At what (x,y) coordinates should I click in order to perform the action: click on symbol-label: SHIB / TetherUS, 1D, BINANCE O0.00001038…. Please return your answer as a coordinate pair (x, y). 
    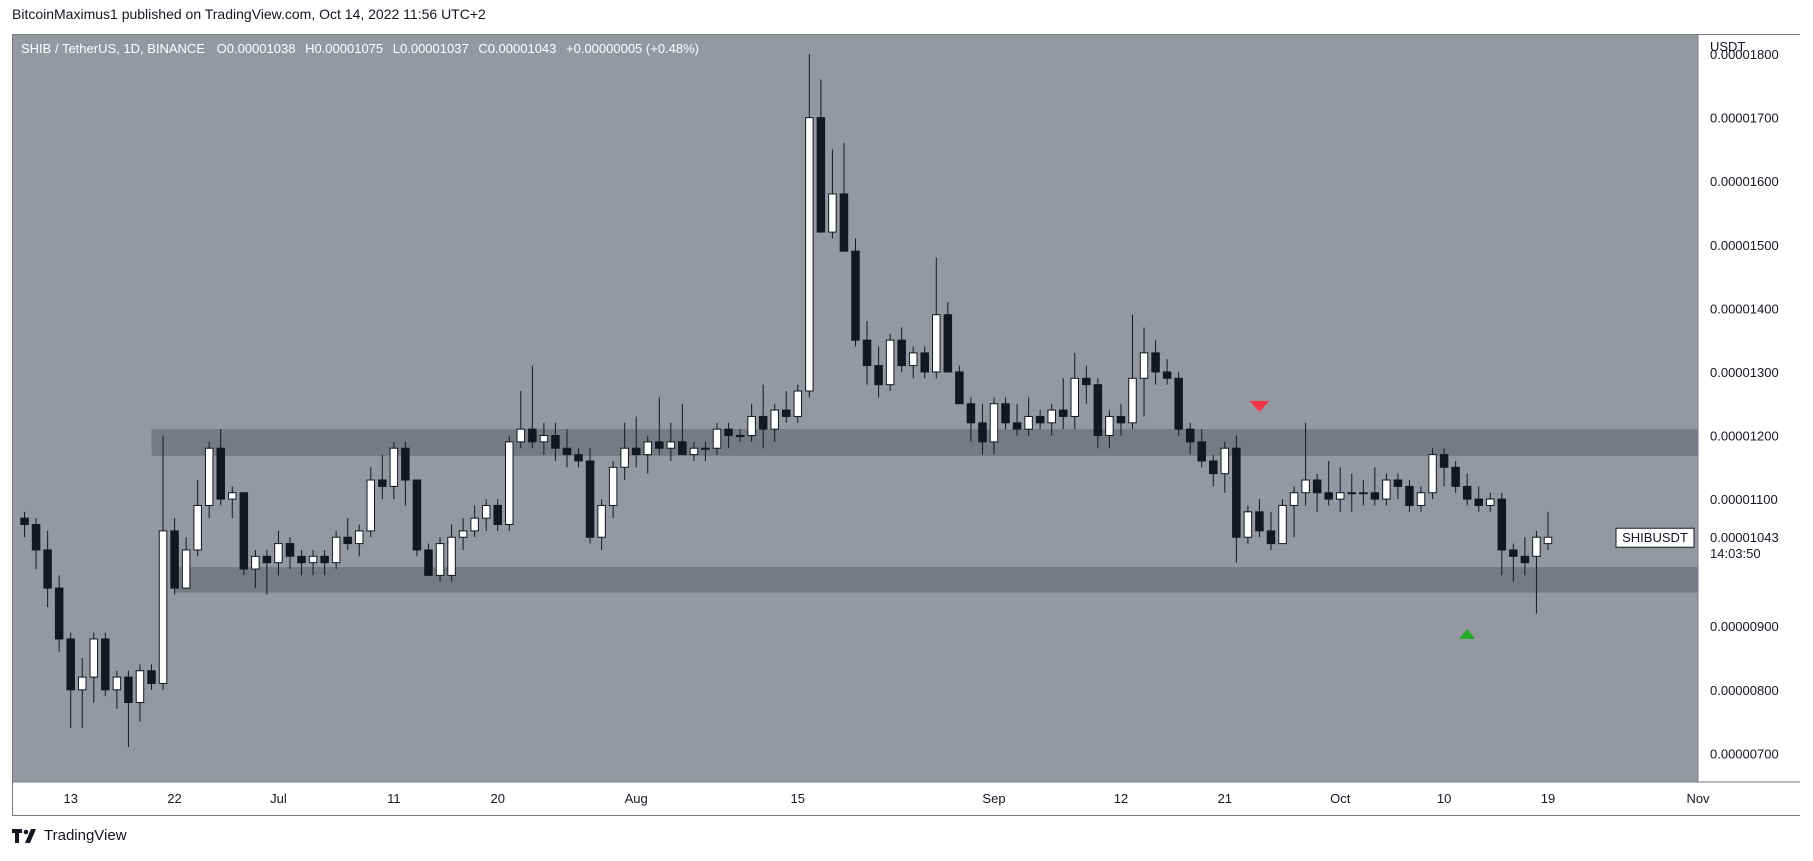
    Looking at the image, I should click on (360, 48).